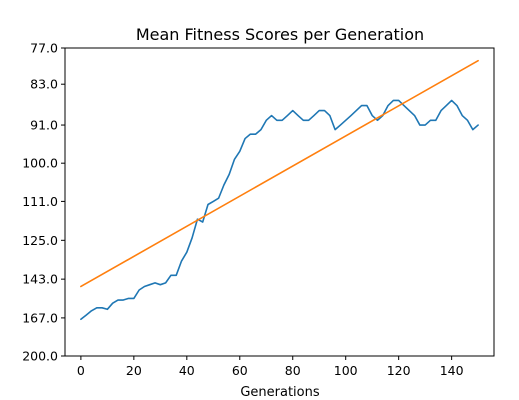 This screenshot has height=400, width=519. Describe the element at coordinates (44, 48) in the screenshot. I see `y-tick-label: 77.0` at that location.